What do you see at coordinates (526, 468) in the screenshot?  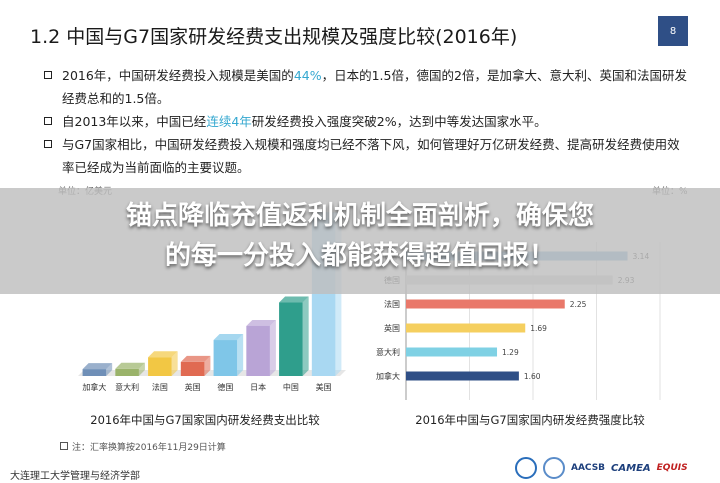 I see `university-seal-icon` at bounding box center [526, 468].